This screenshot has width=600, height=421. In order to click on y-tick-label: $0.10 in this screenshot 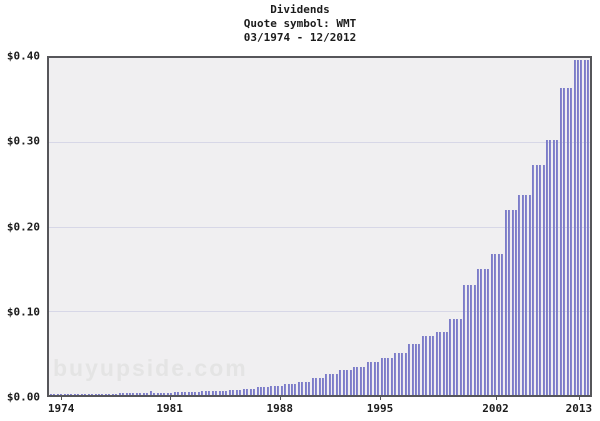, I will do `click(23, 312)`.